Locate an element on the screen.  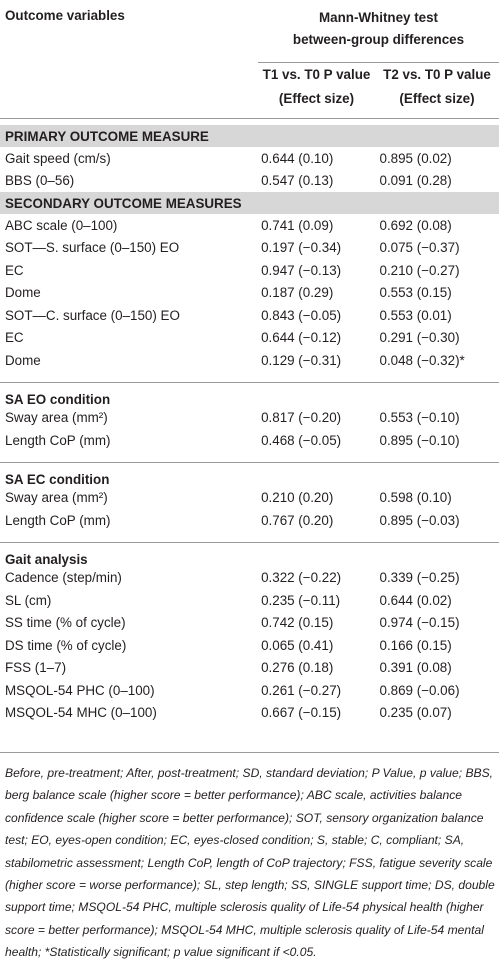
value-cell: 0.767 (0.20) is located at coordinates (297, 520).